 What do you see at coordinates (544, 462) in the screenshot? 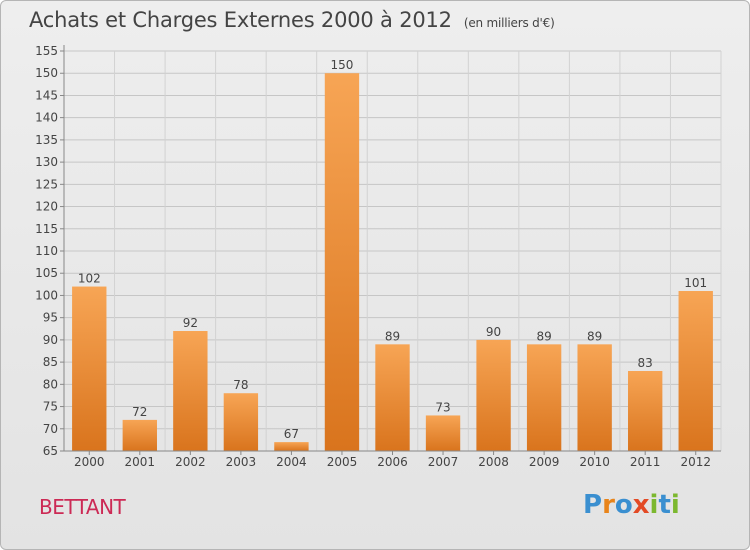
I see `x-tick-label: 2009` at bounding box center [544, 462].